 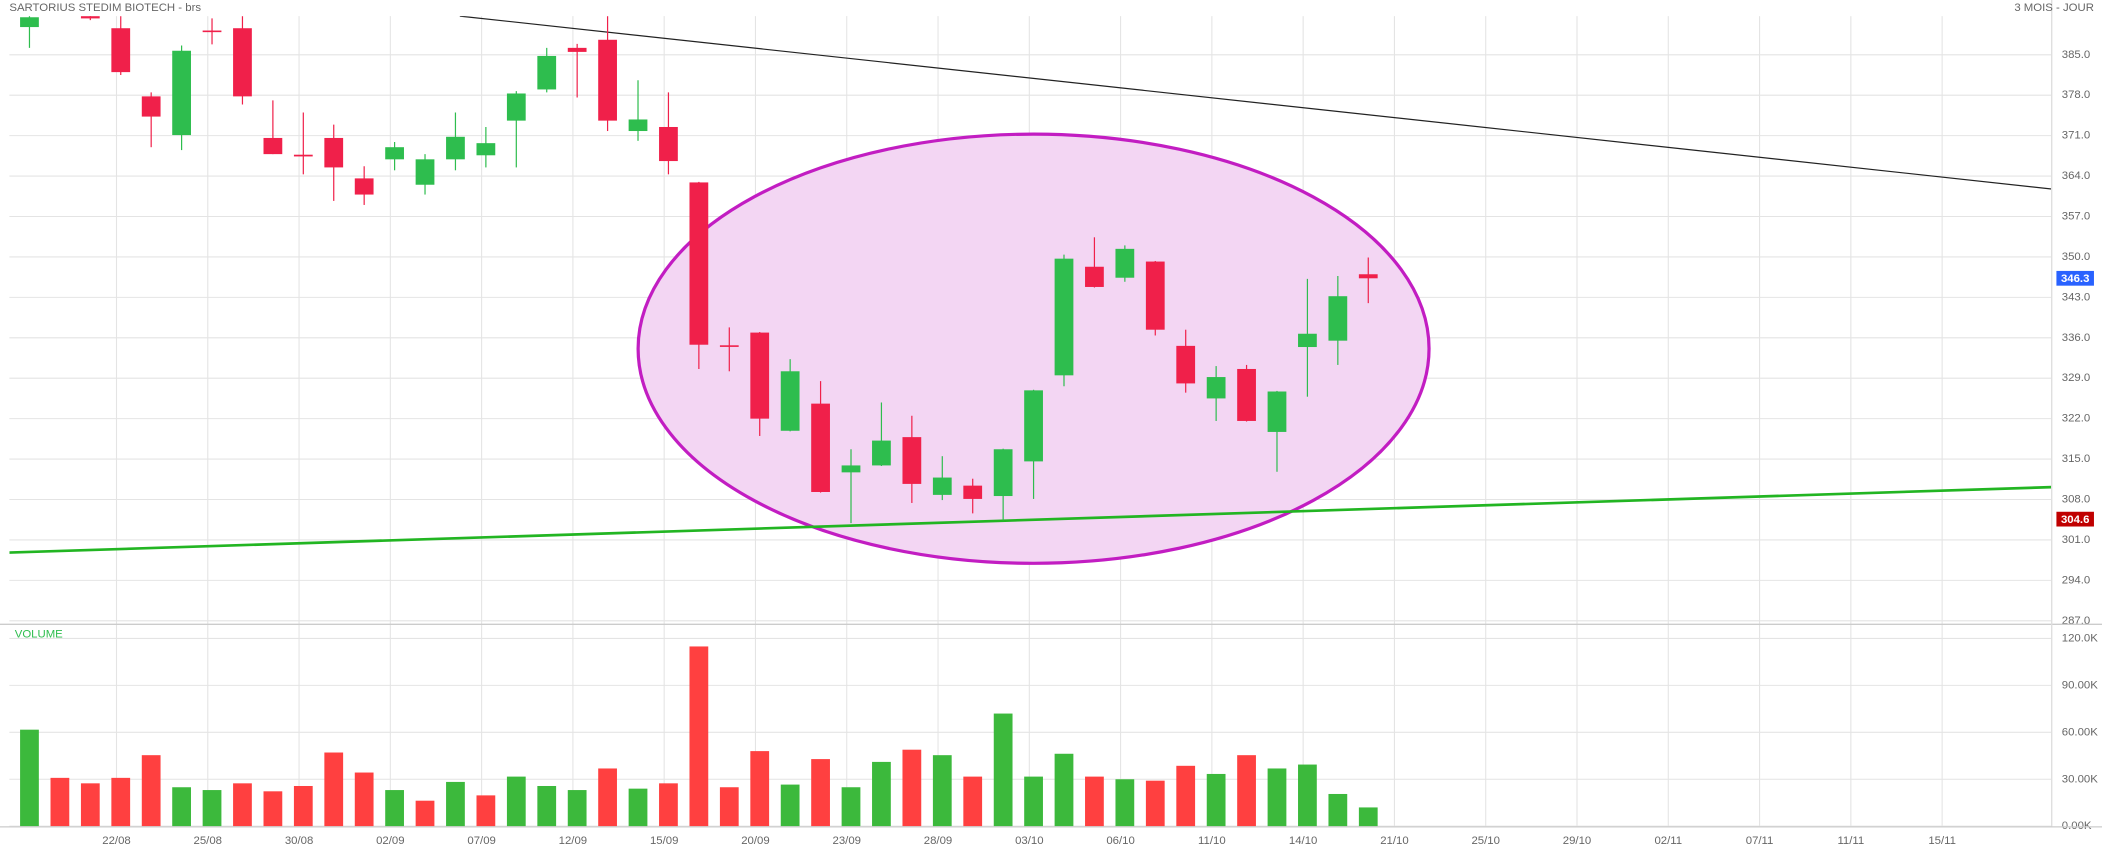 What do you see at coordinates (1485, 841) in the screenshot?
I see `x-tick-label: 25/10` at bounding box center [1485, 841].